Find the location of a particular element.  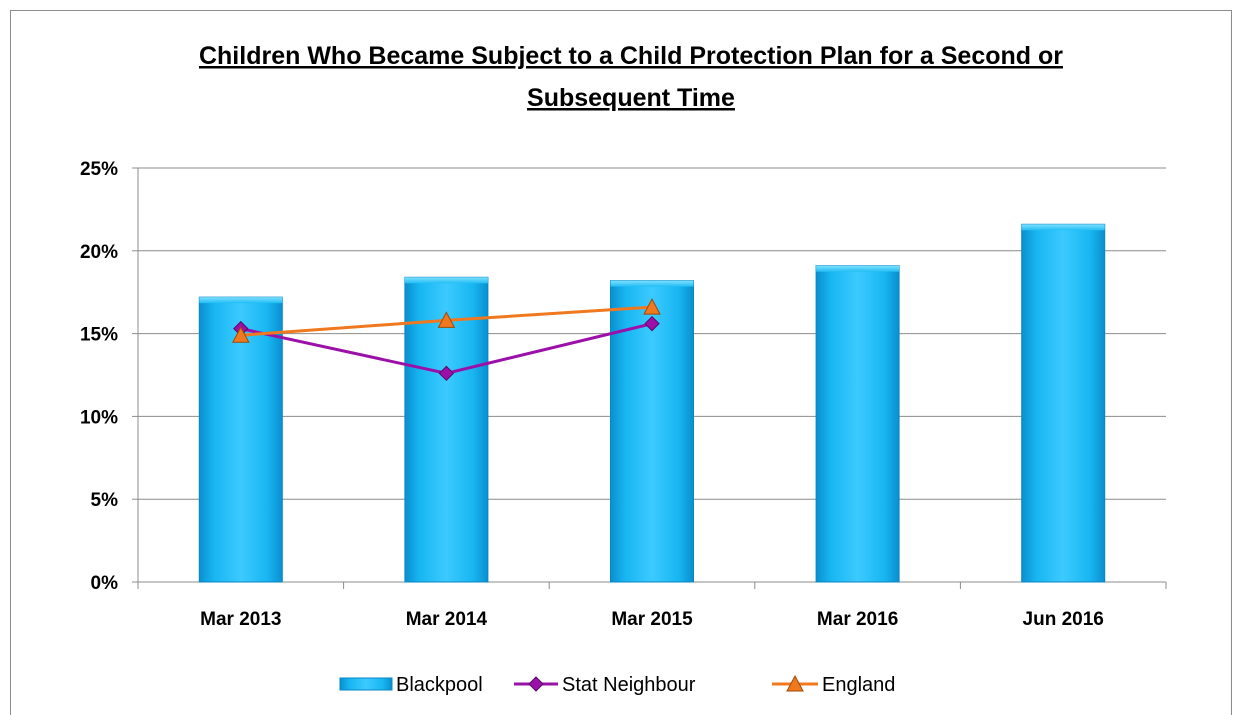

x-tick-label: Mar 2015 is located at coordinates (652, 619).